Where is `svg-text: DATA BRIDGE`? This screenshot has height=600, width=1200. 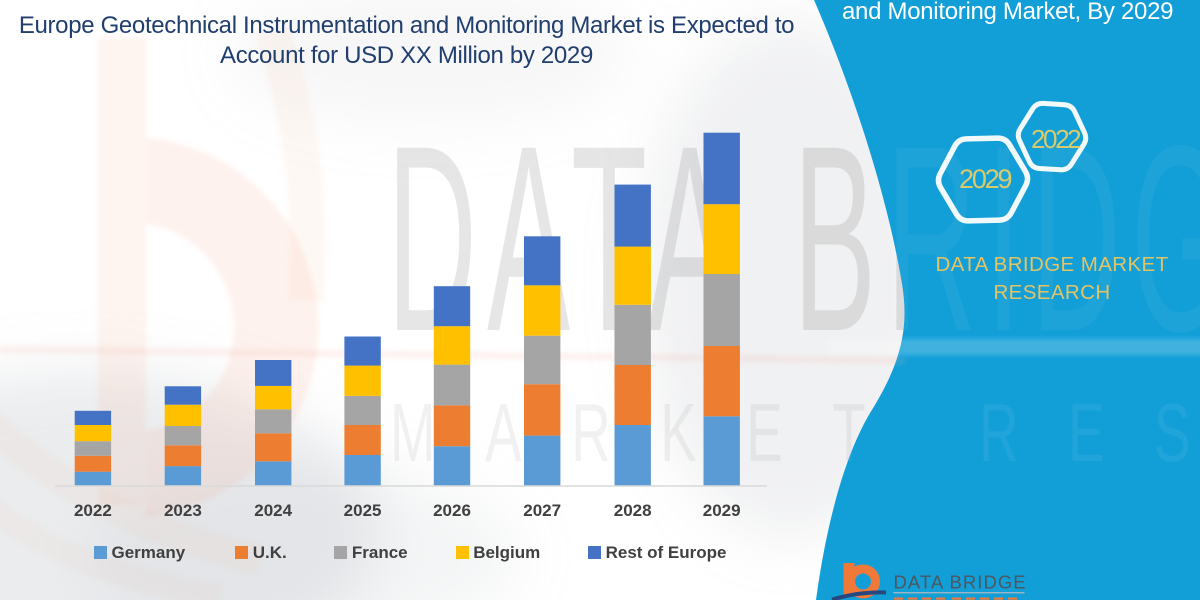
svg-text: DATA BRIDGE is located at coordinates (960, 582).